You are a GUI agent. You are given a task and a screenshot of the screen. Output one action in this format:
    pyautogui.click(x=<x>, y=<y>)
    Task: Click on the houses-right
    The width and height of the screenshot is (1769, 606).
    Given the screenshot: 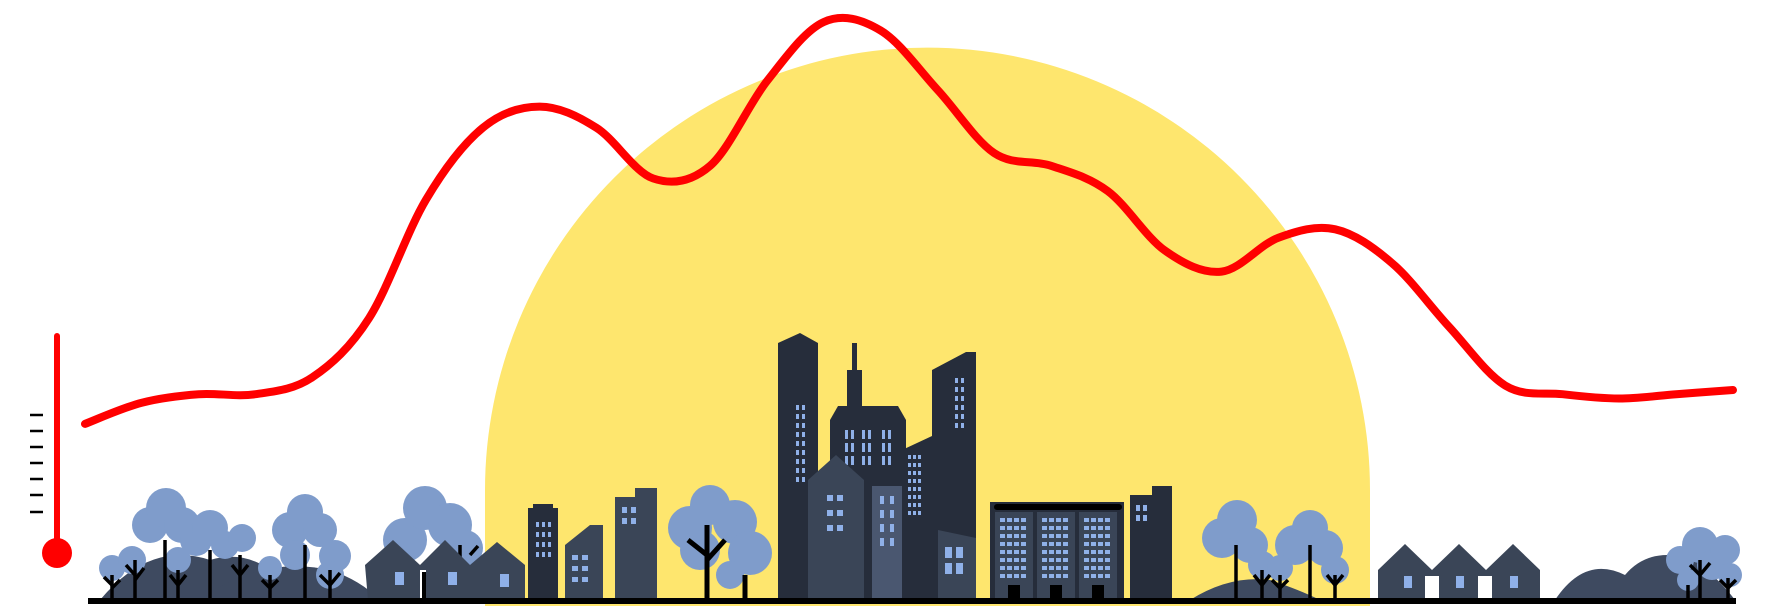 What is the action you would take?
    pyautogui.click(x=1459, y=572)
    